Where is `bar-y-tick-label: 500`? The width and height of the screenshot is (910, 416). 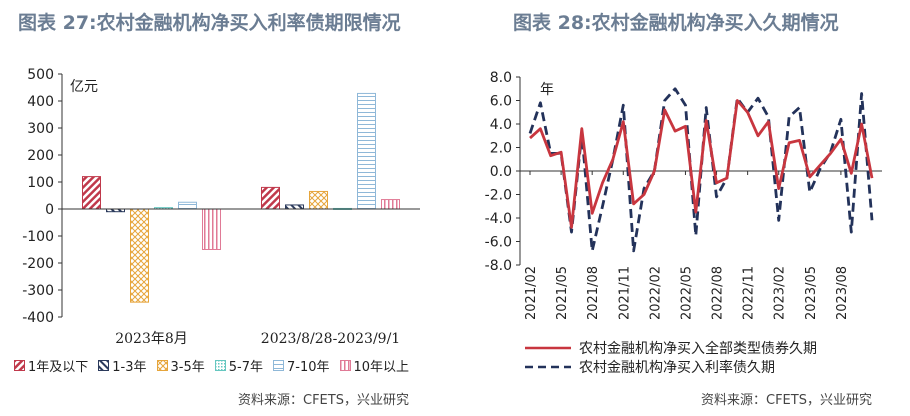
bar-y-tick-label: 500 is located at coordinates (40, 75).